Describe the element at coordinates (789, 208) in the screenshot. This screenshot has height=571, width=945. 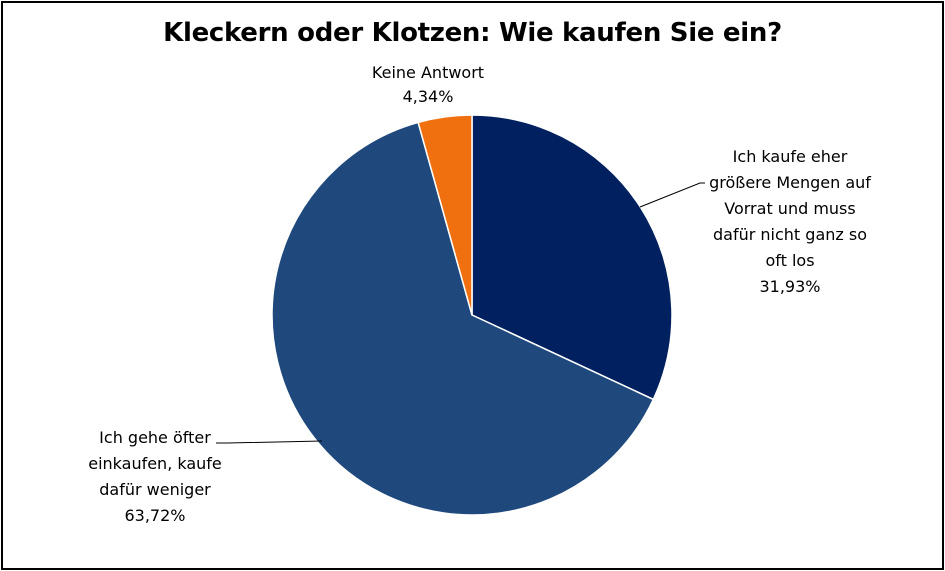
I see `slice-category-label: Vorrat und muss` at that location.